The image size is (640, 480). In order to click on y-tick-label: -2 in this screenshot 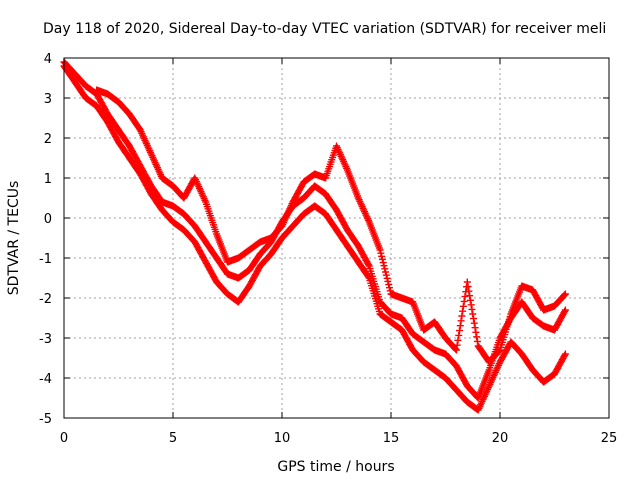, I will do `click(45, 299)`.